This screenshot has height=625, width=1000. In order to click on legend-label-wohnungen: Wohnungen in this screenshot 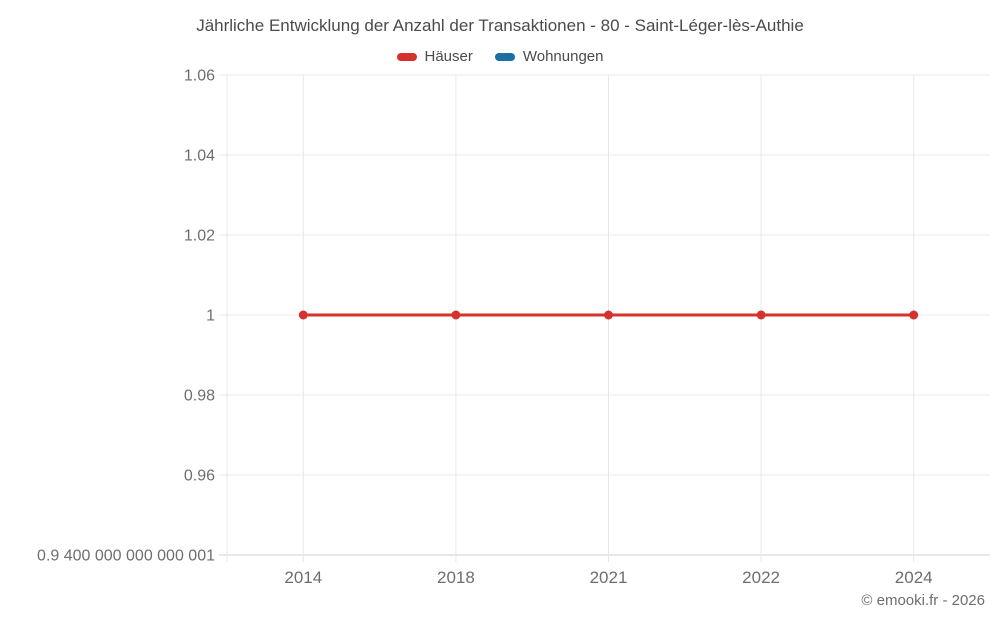, I will do `click(563, 56)`.